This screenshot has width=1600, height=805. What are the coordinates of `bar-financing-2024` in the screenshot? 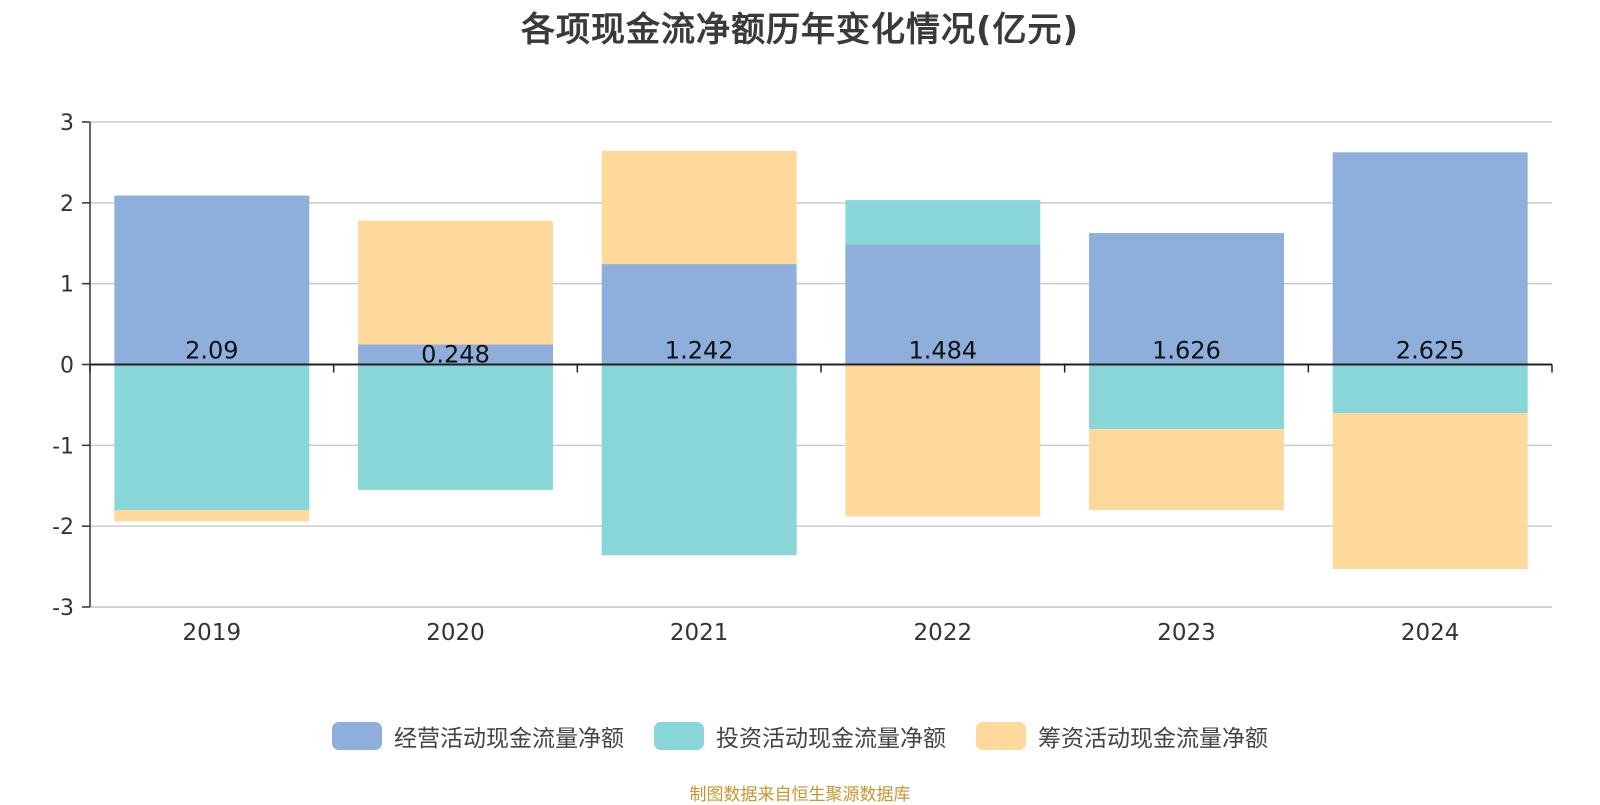 It's located at (1430, 491).